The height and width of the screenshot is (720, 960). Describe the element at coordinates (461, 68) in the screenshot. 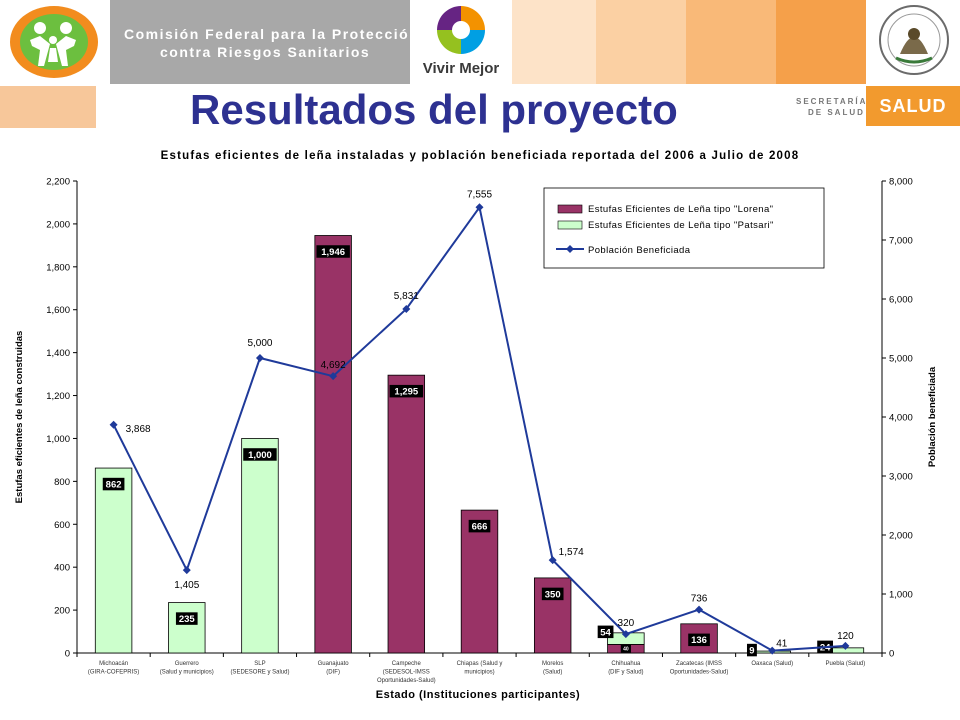

I see `vivir-mejor-text: Vivir Mejor` at that location.